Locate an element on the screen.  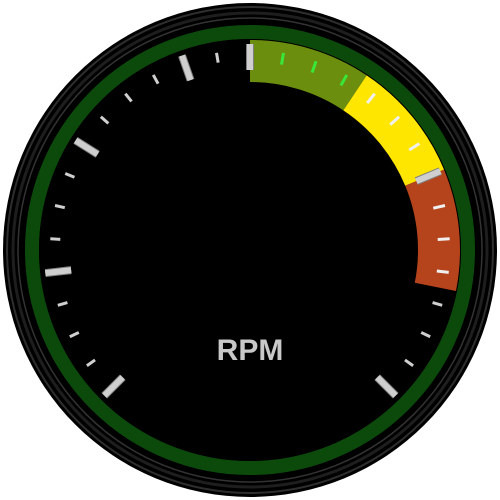
zone-red is located at coordinates (432, 230).